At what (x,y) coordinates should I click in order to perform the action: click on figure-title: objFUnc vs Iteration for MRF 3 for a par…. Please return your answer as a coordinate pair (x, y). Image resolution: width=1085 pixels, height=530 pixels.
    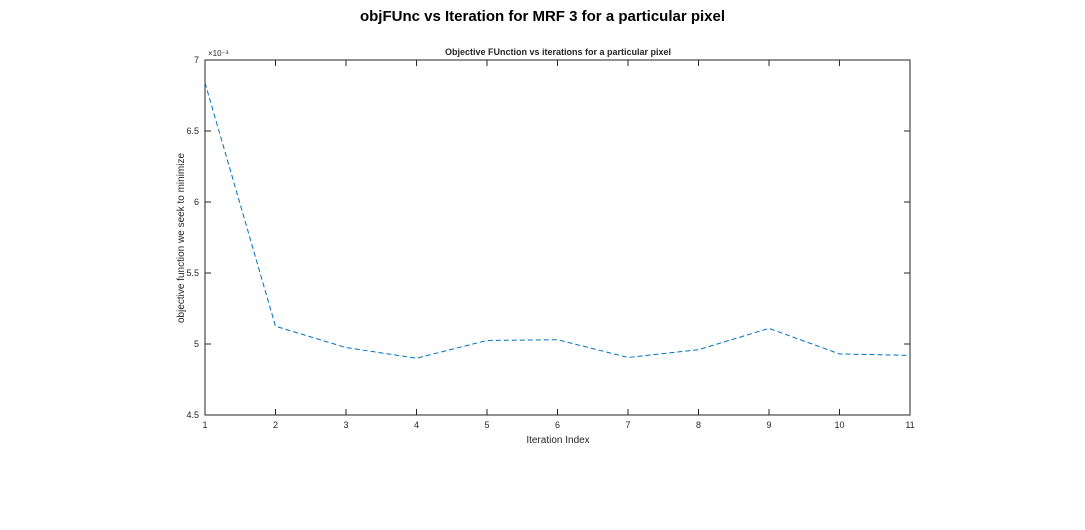
    Looking at the image, I should click on (542, 16).